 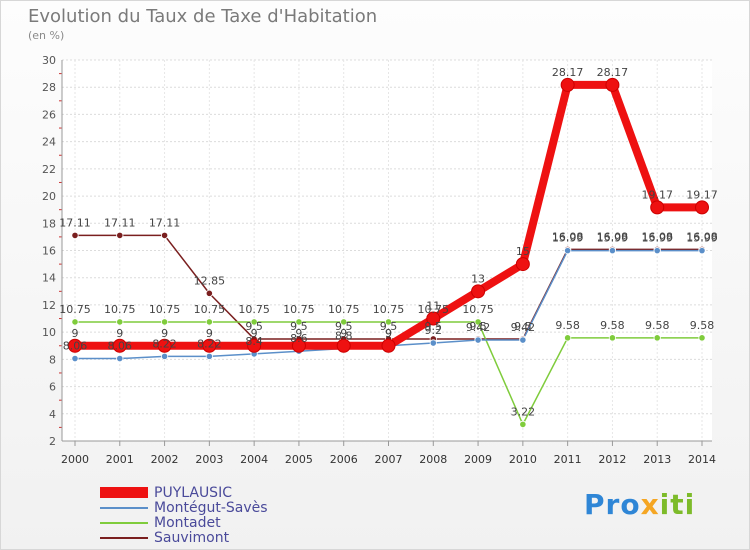 I want to click on x-tick-label: 2010, so click(x=523, y=459).